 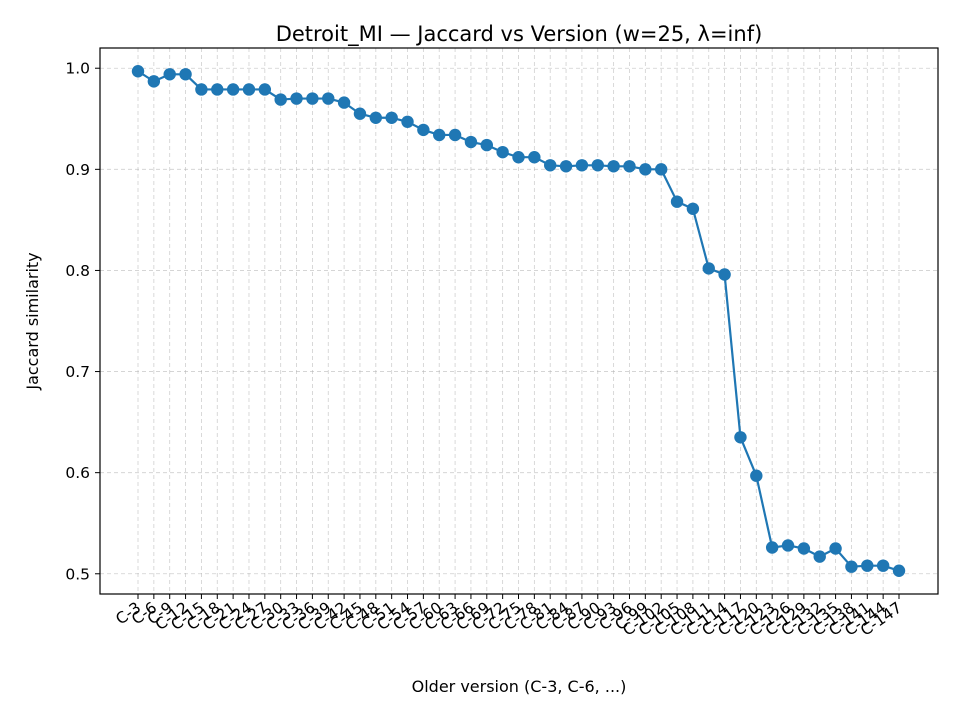 I want to click on y-axis-label: Jaccard similarity, so click(x=32, y=321).